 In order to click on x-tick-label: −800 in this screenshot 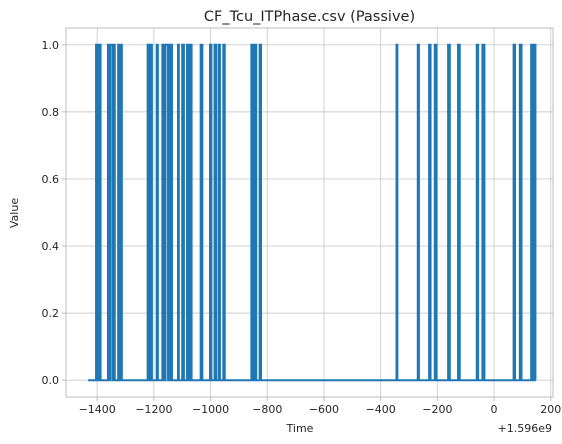, I will do `click(267, 409)`.